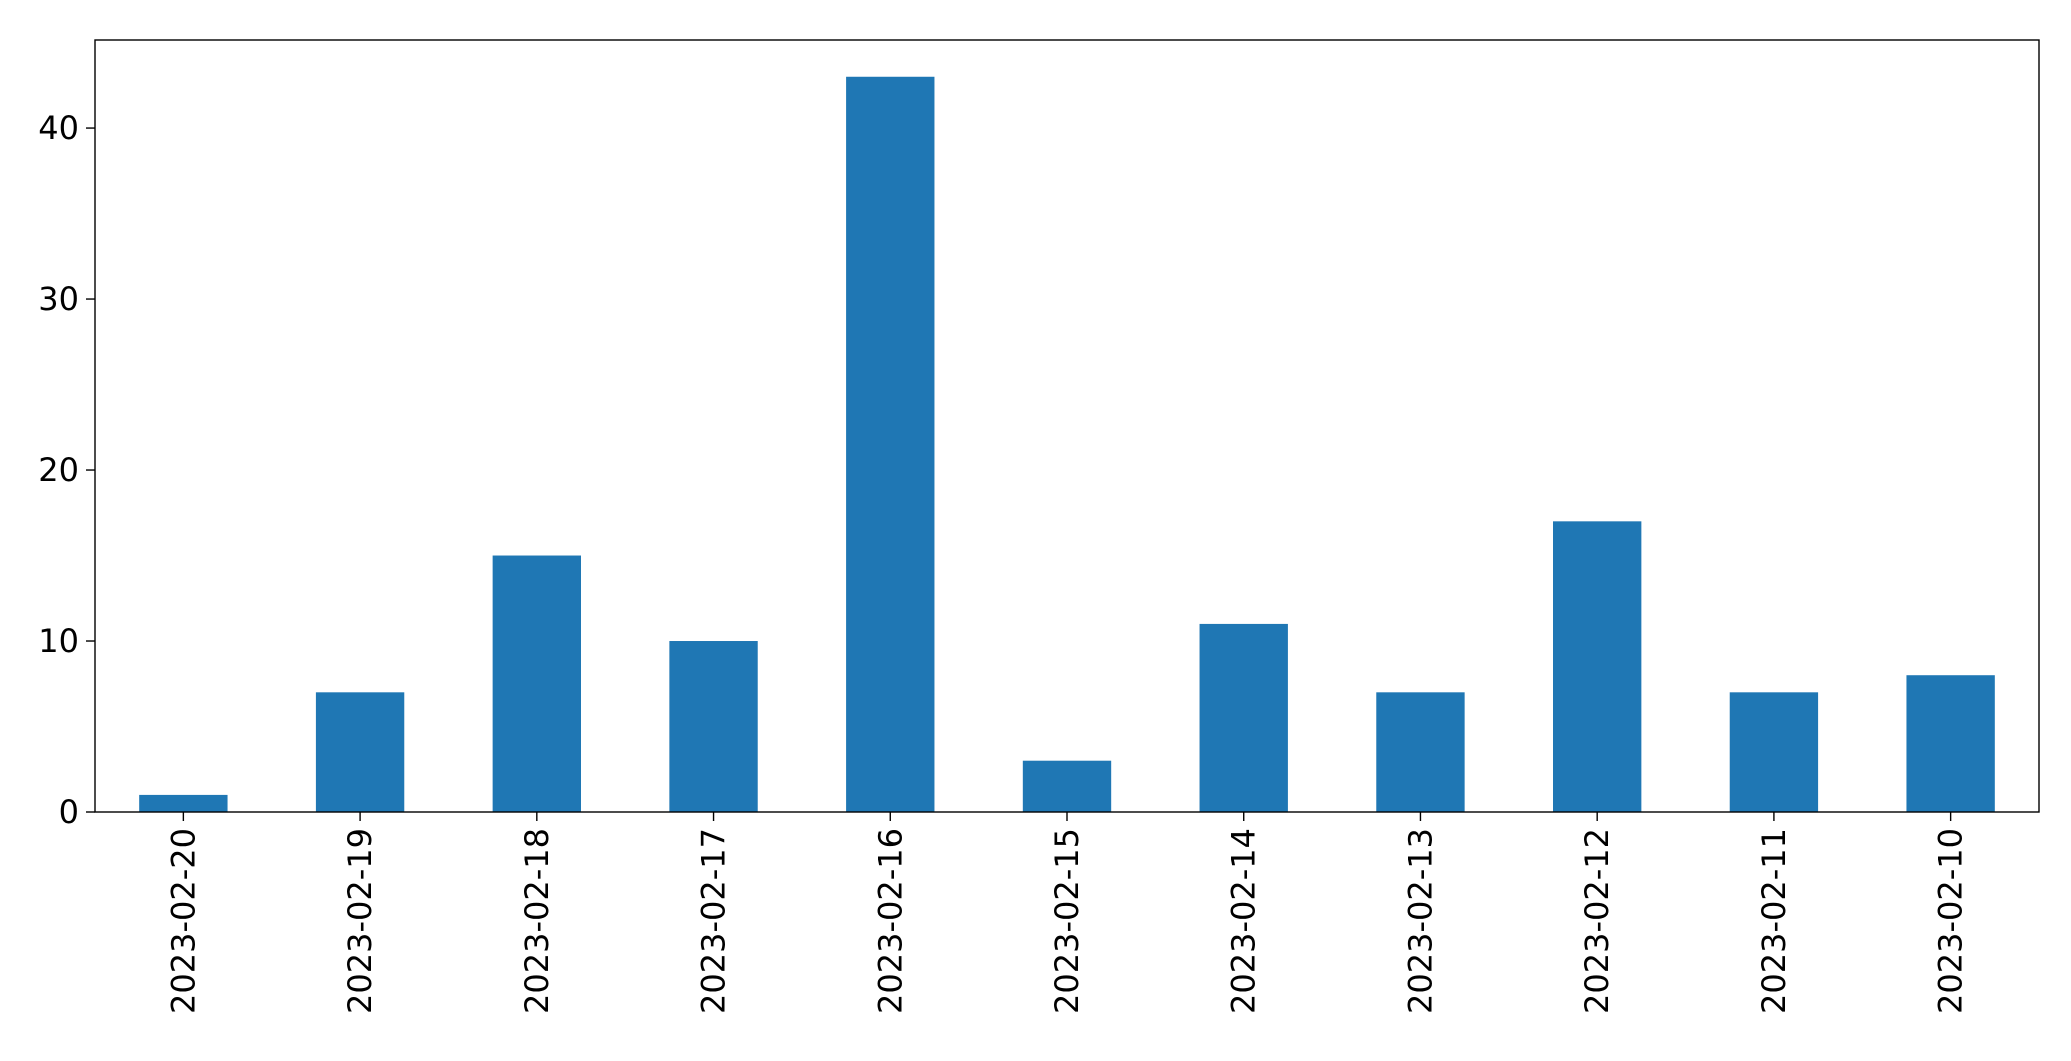  What do you see at coordinates (69, 812) in the screenshot?
I see `y-tick-label: 0` at bounding box center [69, 812].